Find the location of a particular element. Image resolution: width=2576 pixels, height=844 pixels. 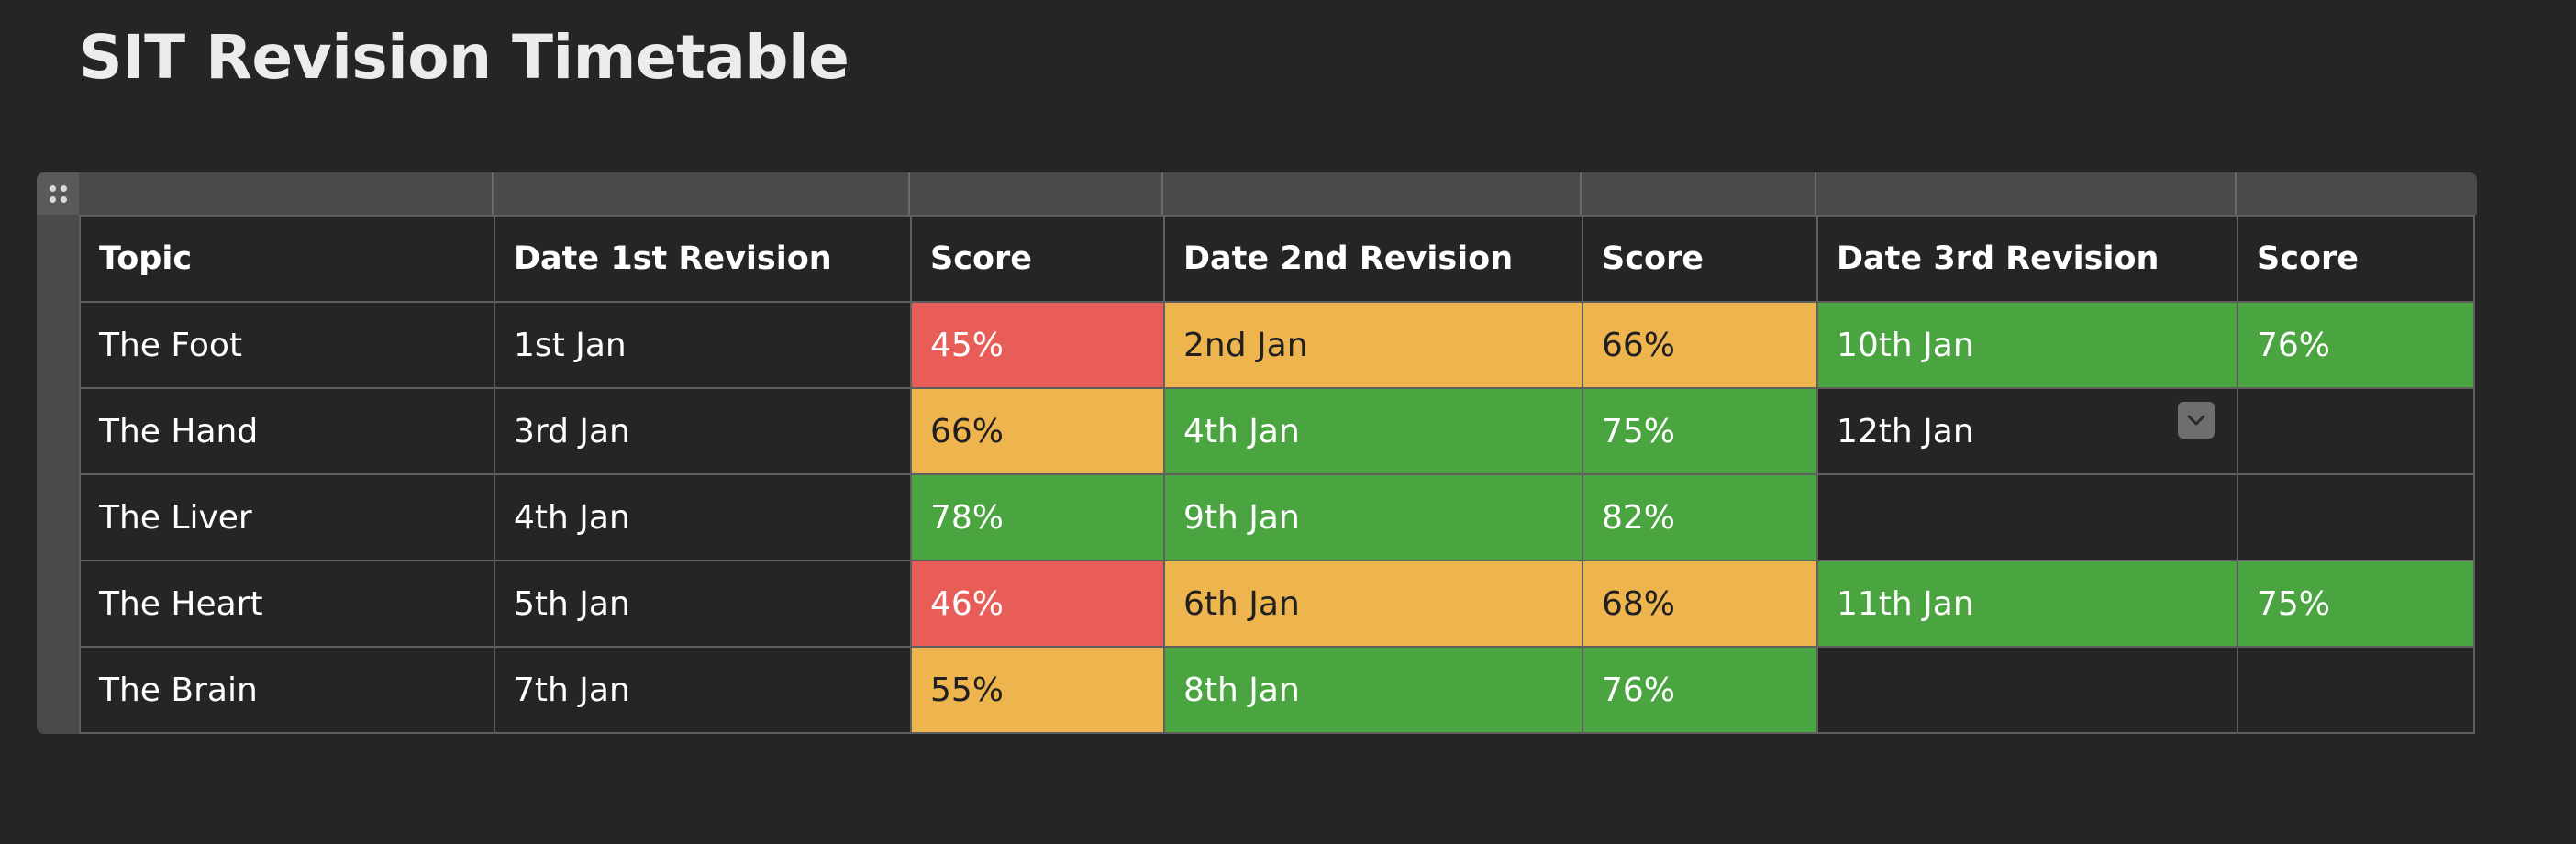

cell-text: 7th Jan is located at coordinates (572, 690).